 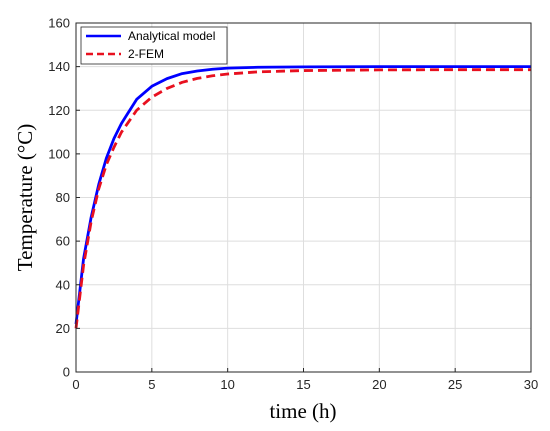 I want to click on legend: Analytical model 2-FEM, so click(x=154, y=45).